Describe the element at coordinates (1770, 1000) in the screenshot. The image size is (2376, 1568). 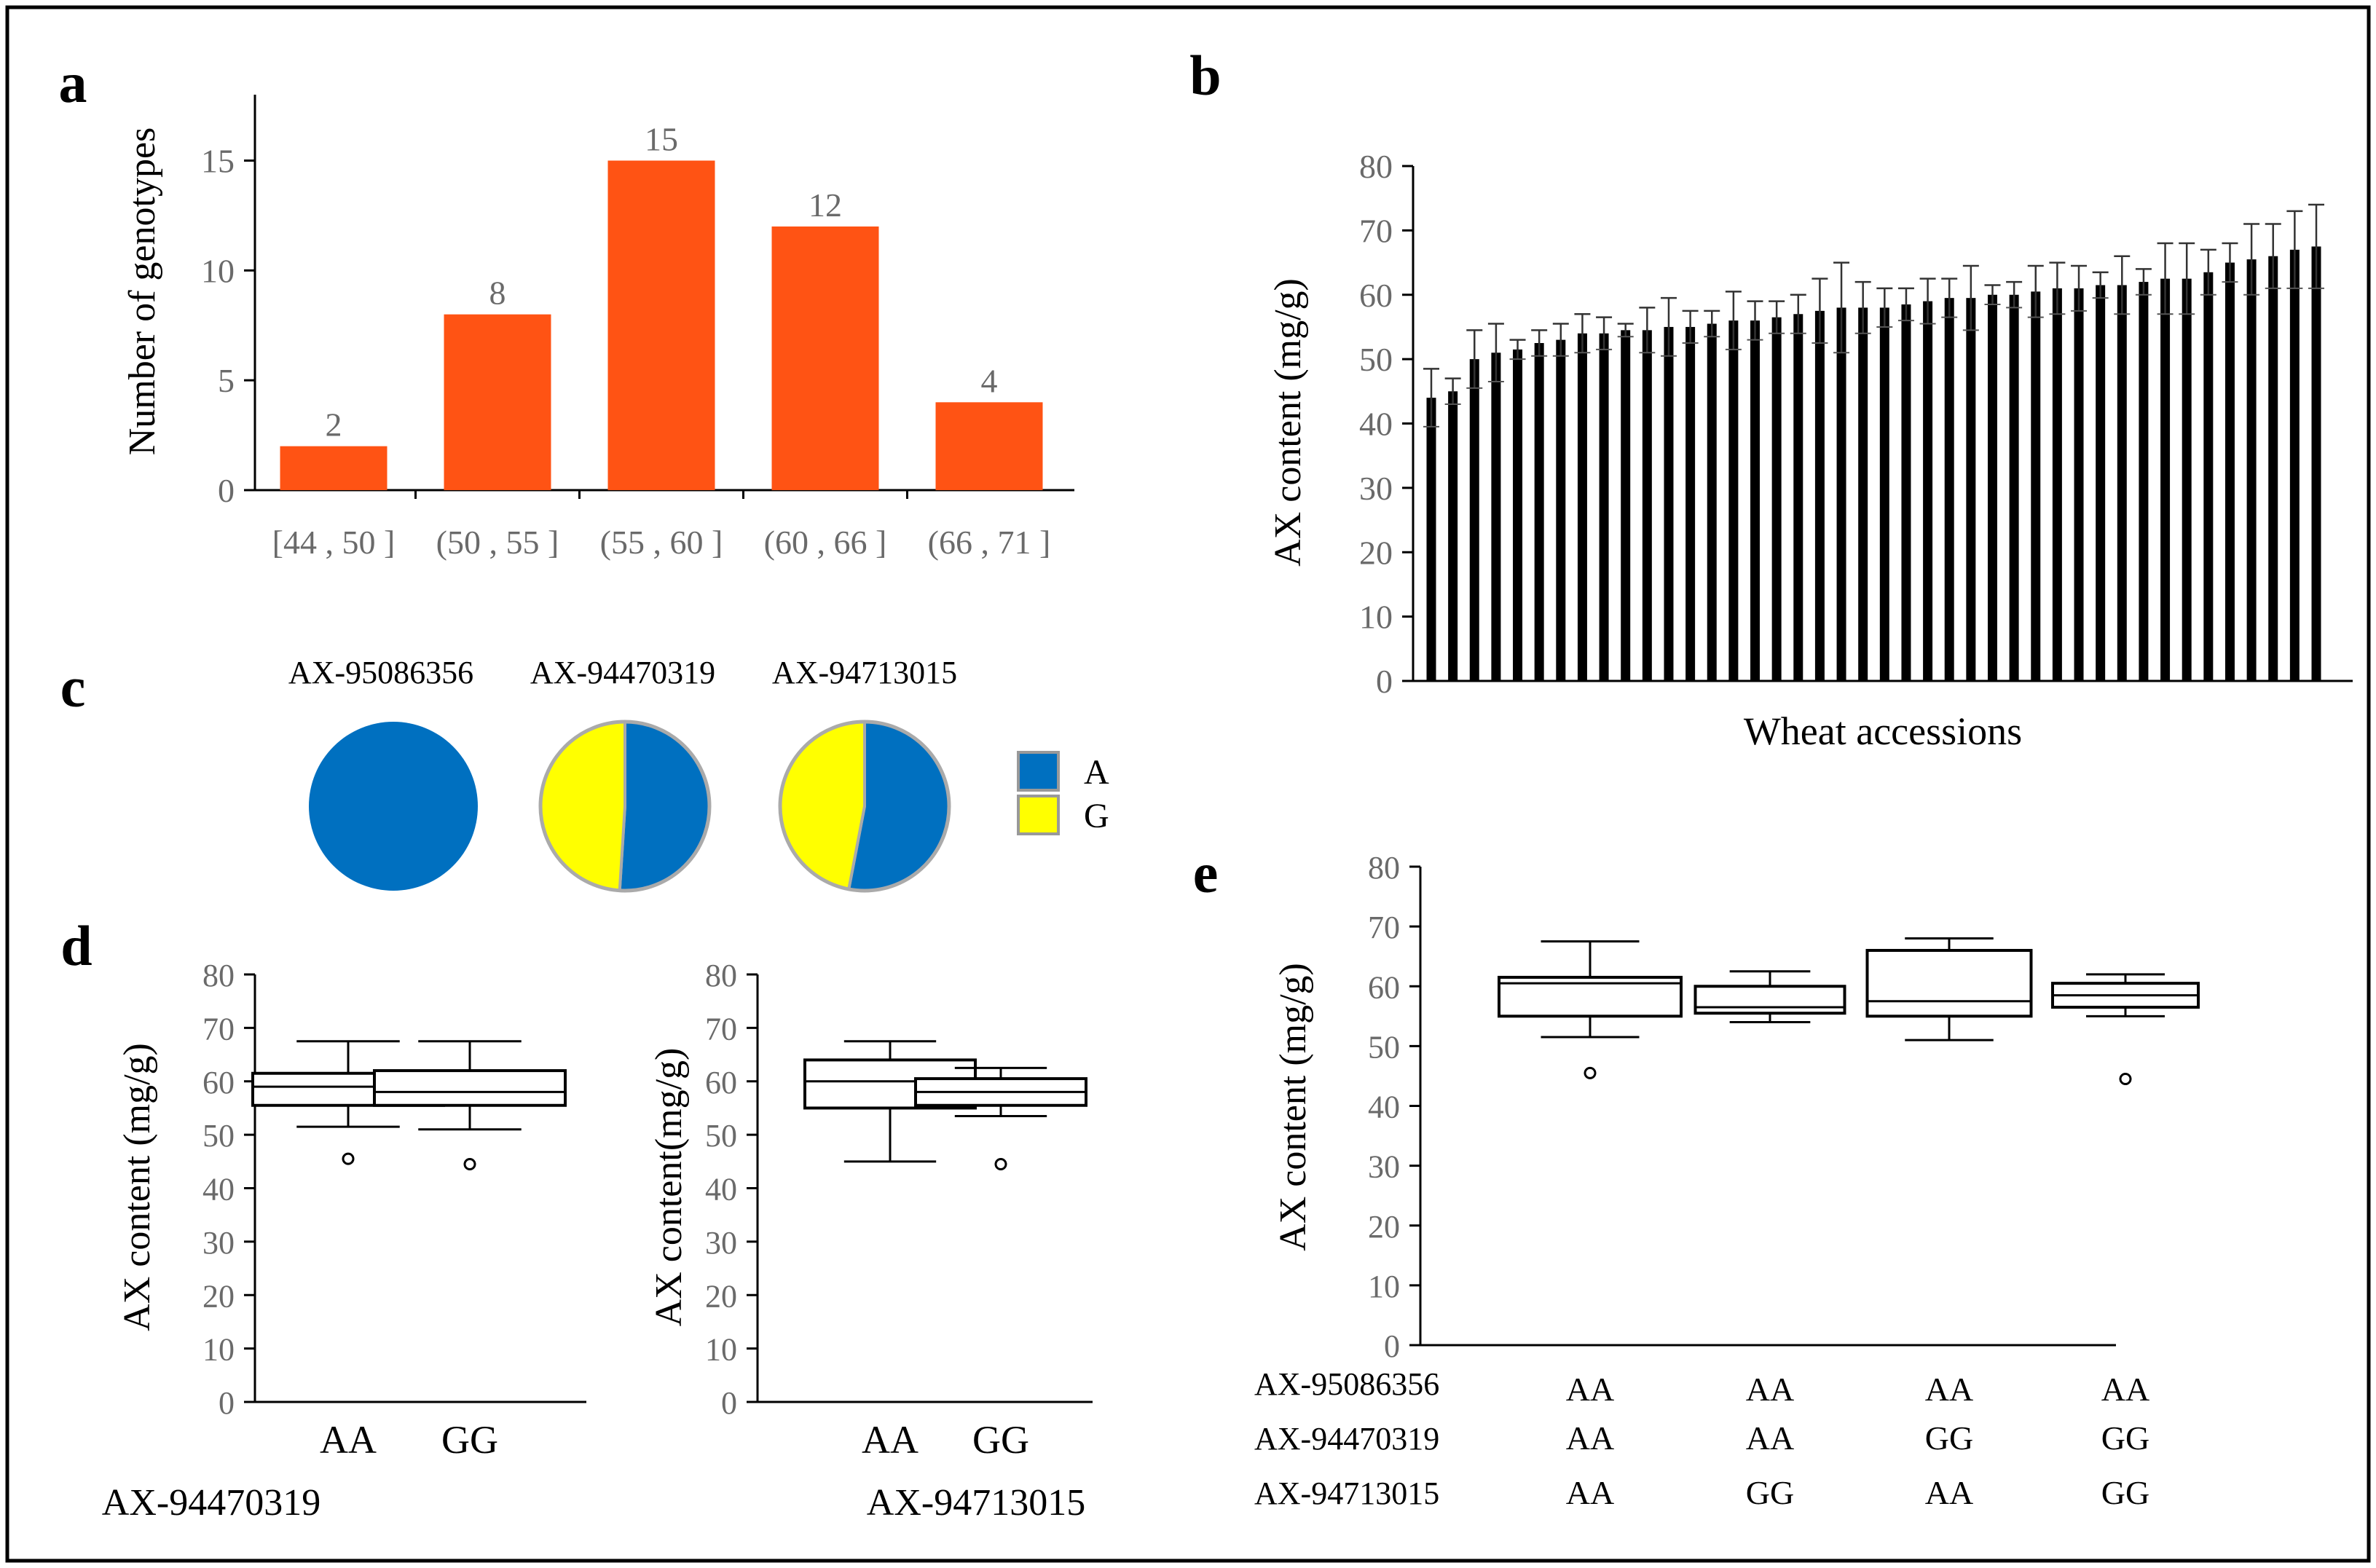
I see `panel-e-box` at that location.